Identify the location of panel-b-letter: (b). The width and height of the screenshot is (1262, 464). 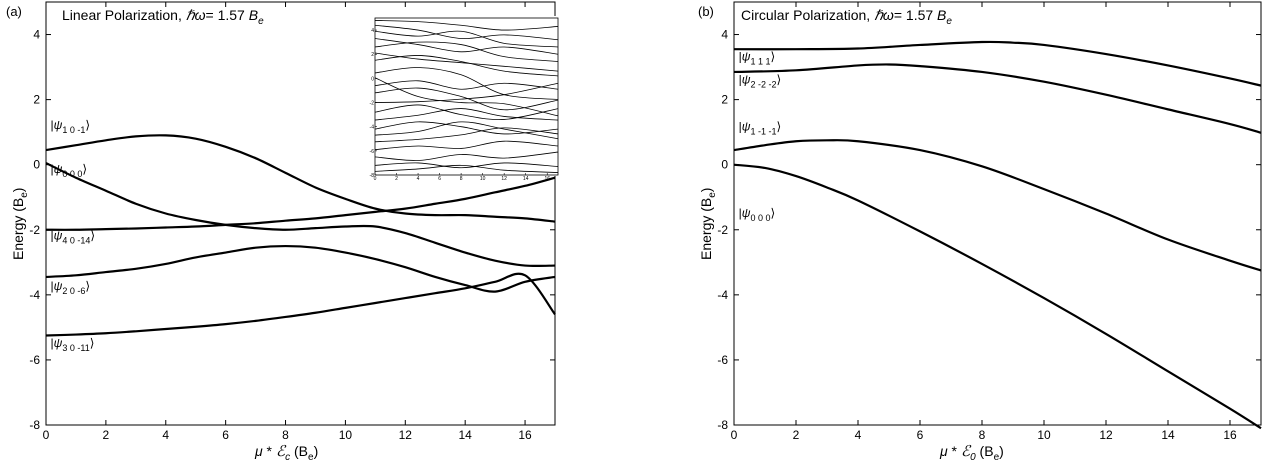
(706, 11).